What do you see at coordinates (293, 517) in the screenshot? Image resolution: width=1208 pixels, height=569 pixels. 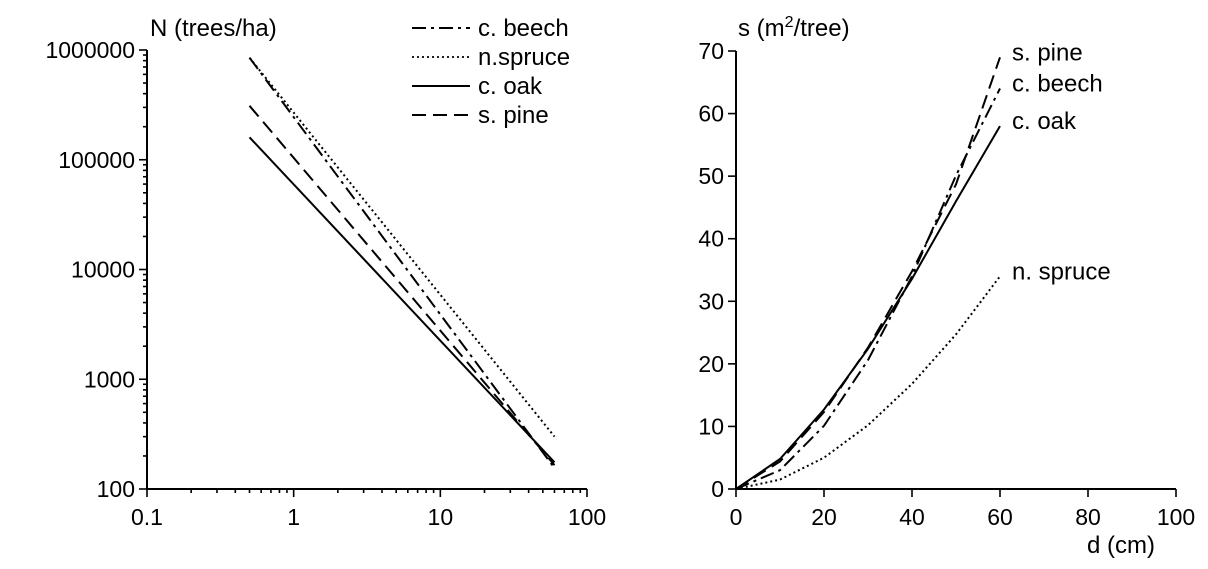 I see `left-x-tick-label: 1` at bounding box center [293, 517].